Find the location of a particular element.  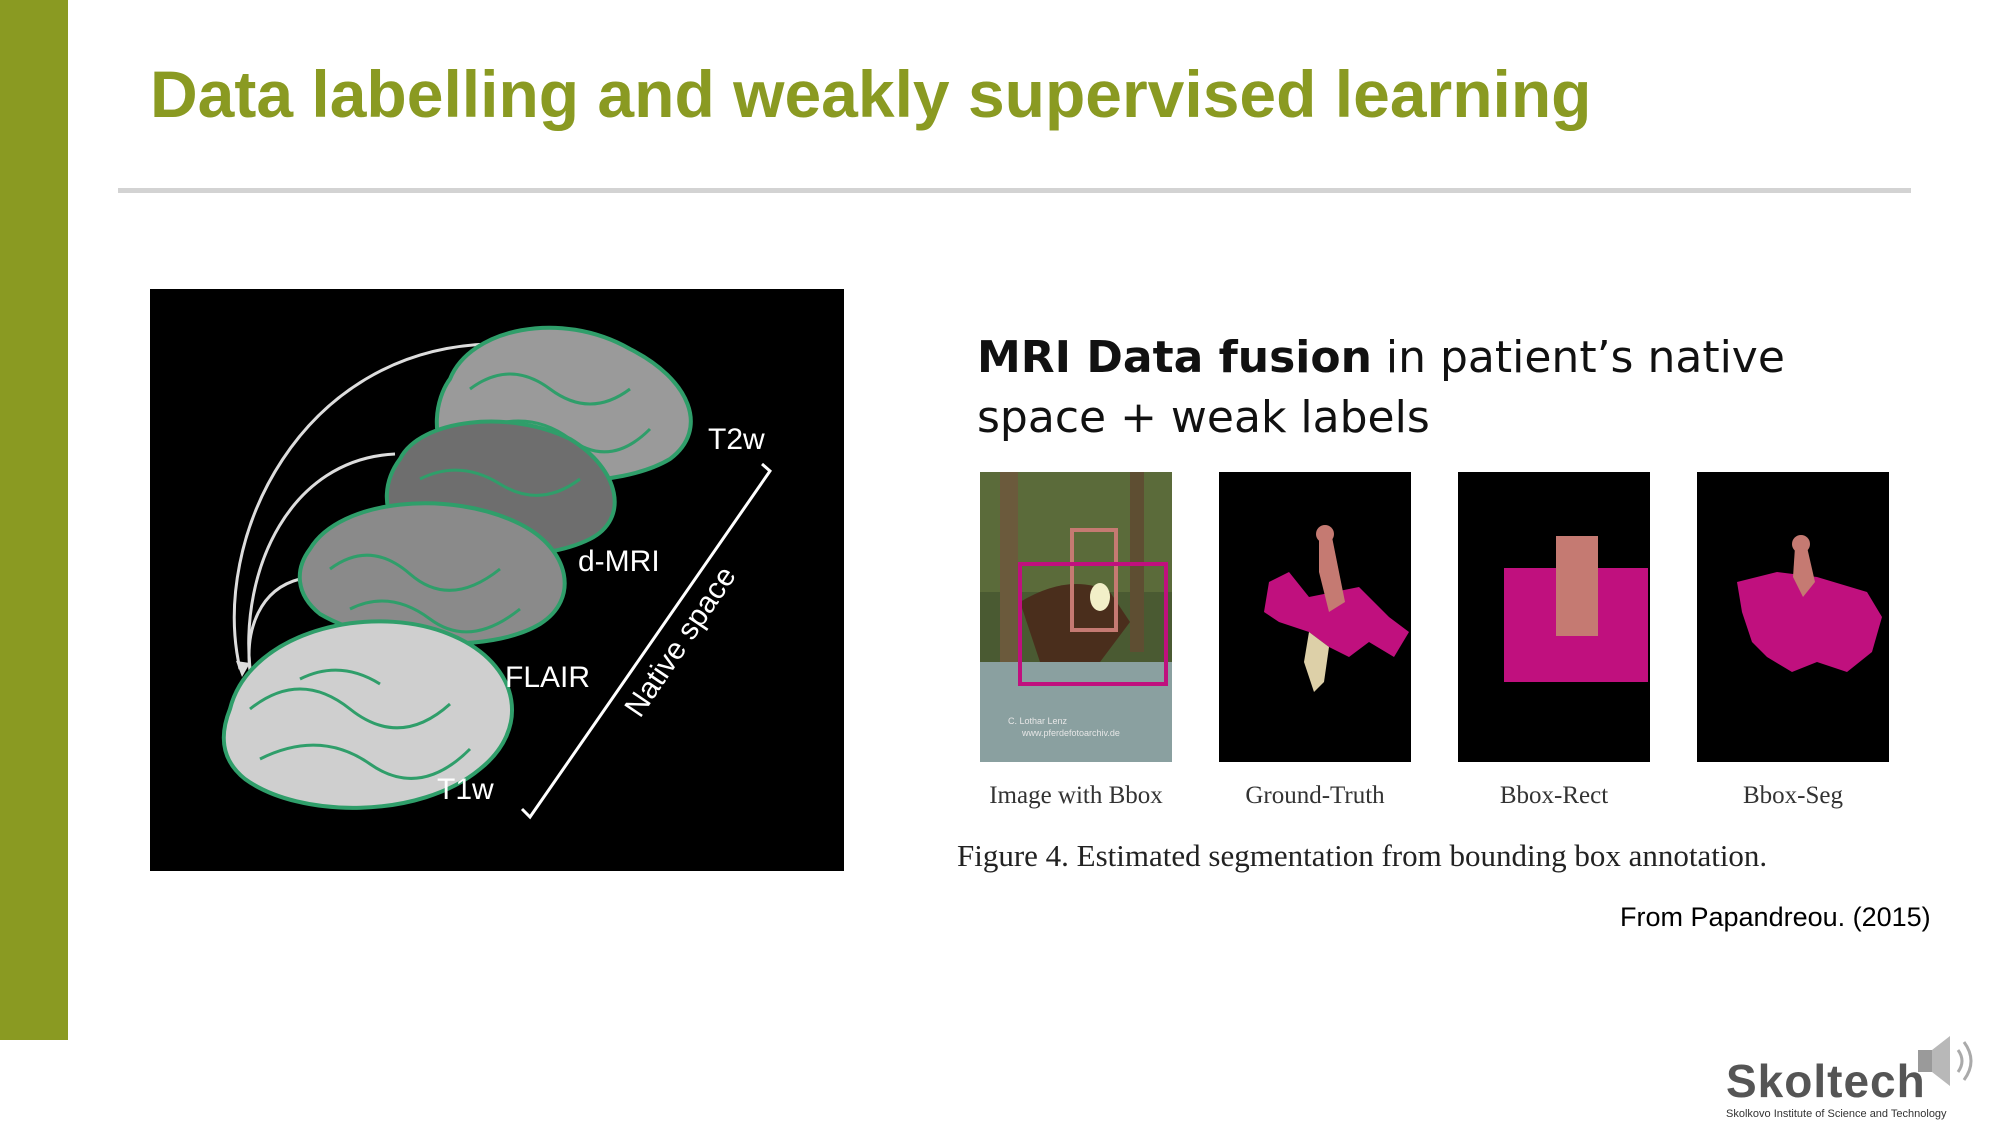

seg-horse is located at coordinates (1809, 622).